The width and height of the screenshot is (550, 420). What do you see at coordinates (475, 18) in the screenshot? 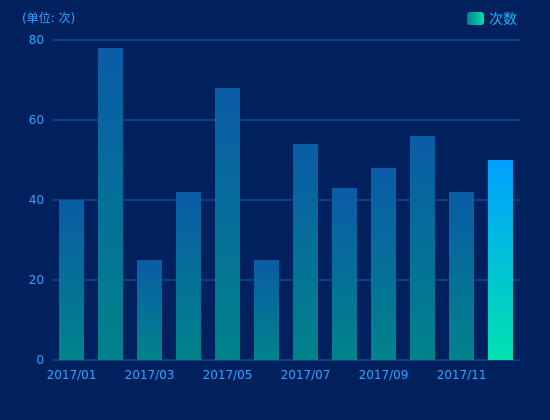
I see `legend-swatch` at bounding box center [475, 18].